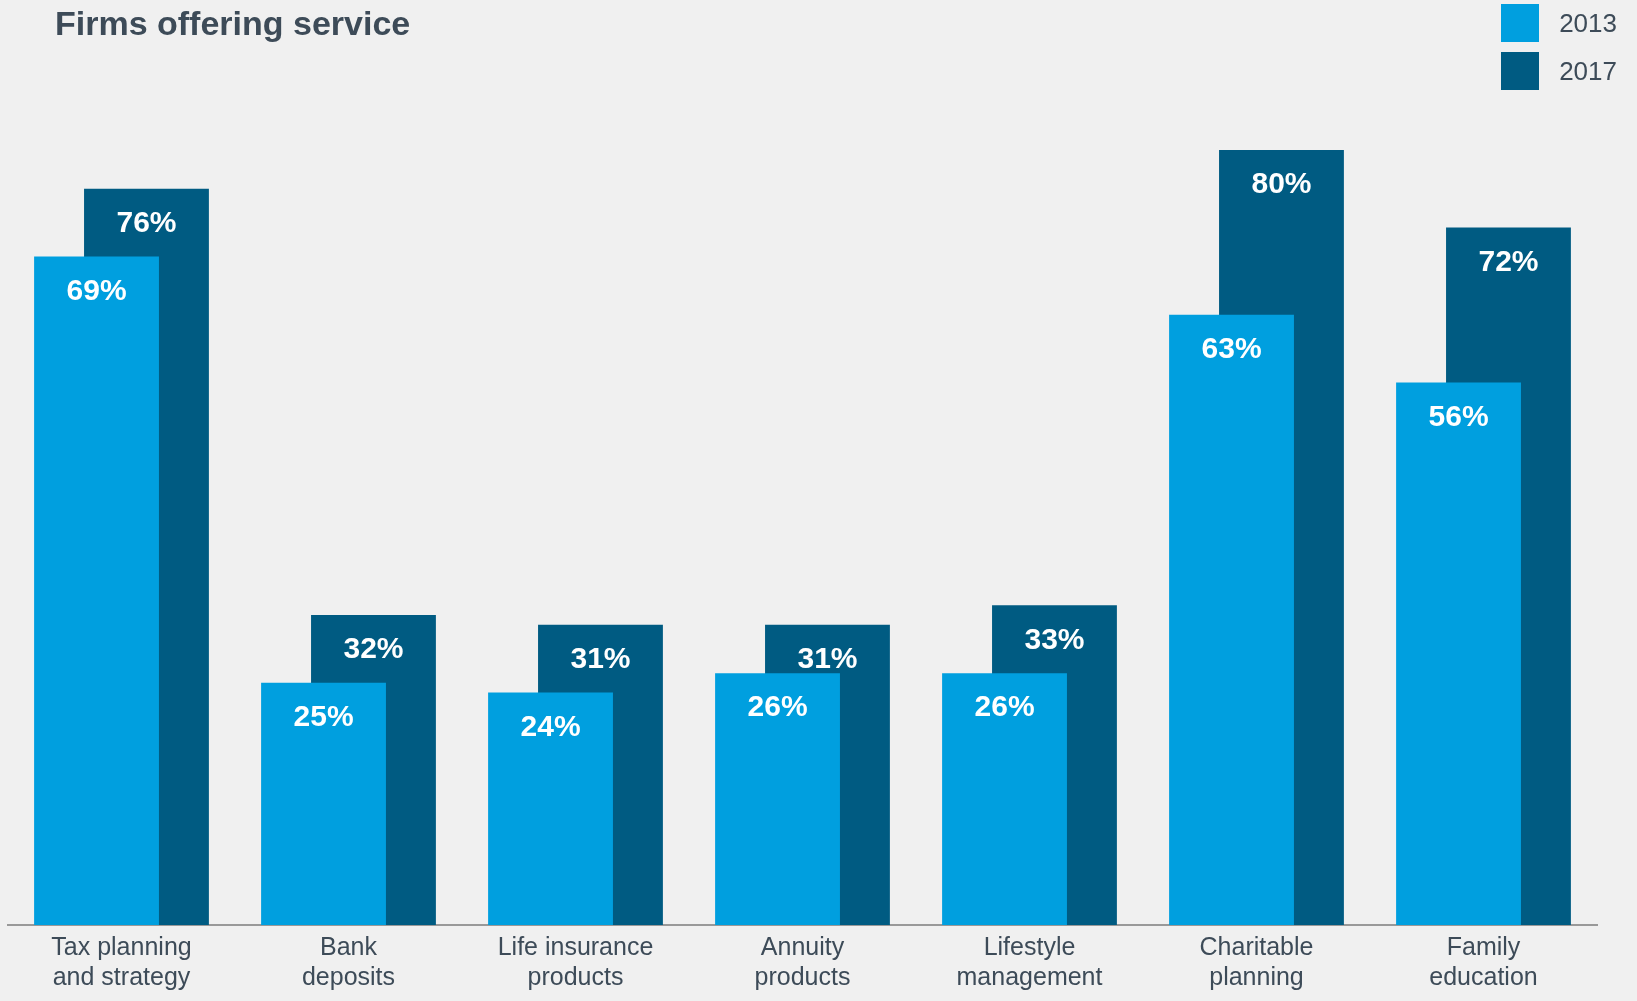  Describe the element at coordinates (121, 960) in the screenshot. I see `x-tick-label: Tax planning and strategy` at that location.